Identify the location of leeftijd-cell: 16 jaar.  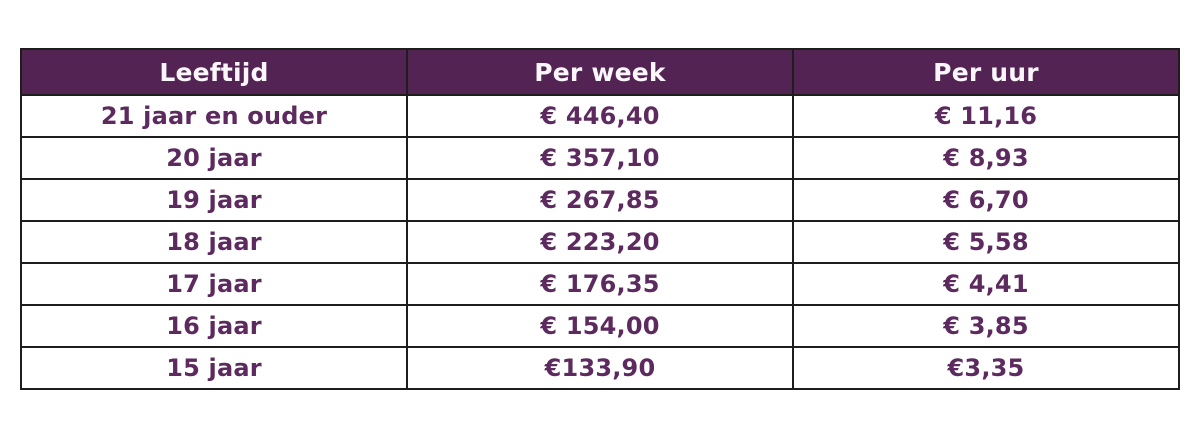
(214, 326).